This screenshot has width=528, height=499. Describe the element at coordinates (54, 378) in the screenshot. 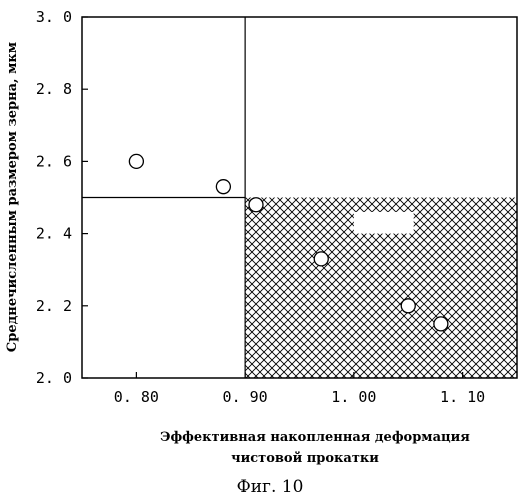

I see `y-tick-label: 2. 0` at that location.